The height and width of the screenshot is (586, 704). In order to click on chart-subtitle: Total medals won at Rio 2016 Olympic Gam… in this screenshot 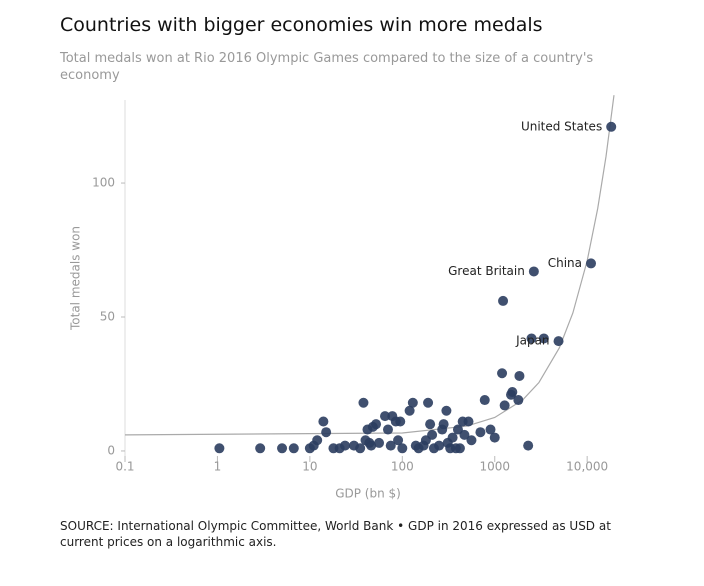, I will do `click(327, 67)`.